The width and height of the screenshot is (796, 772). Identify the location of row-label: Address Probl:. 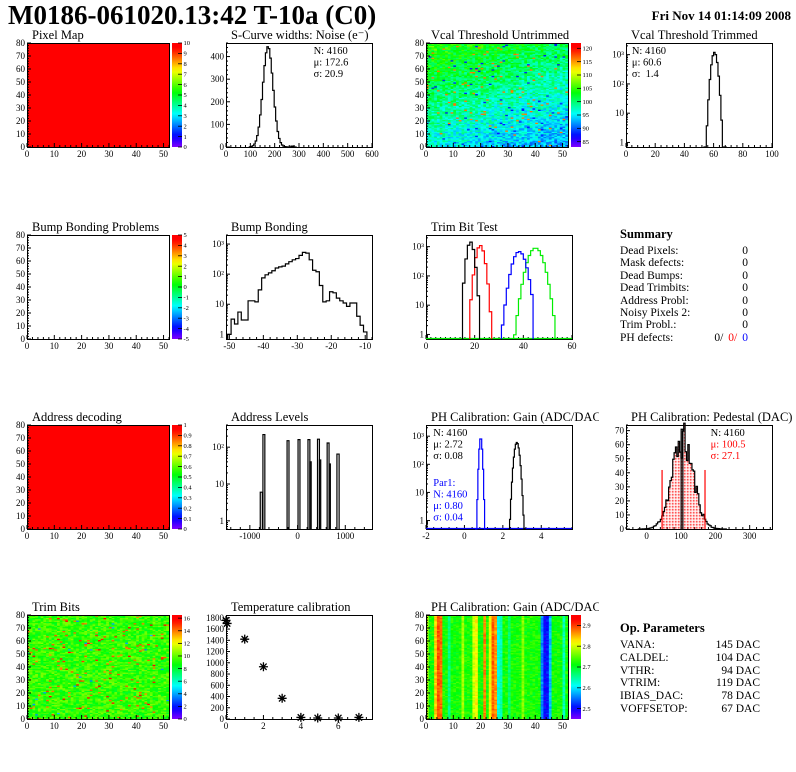
(654, 300).